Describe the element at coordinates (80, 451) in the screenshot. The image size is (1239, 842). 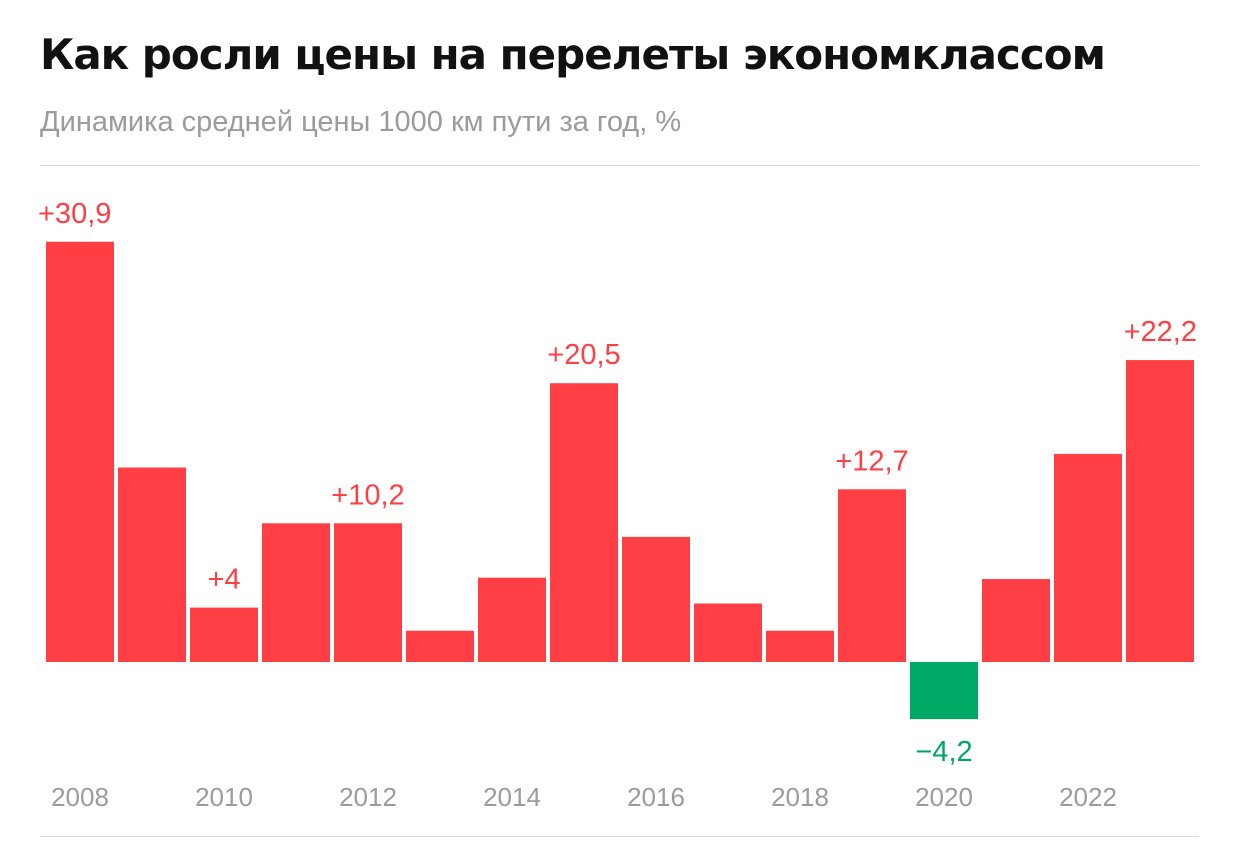
I see `bar-2008` at that location.